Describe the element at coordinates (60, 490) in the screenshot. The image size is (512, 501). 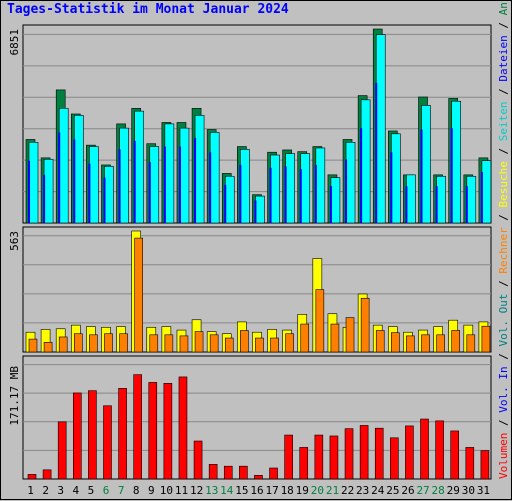
I see `x-tick-label: 3` at that location.